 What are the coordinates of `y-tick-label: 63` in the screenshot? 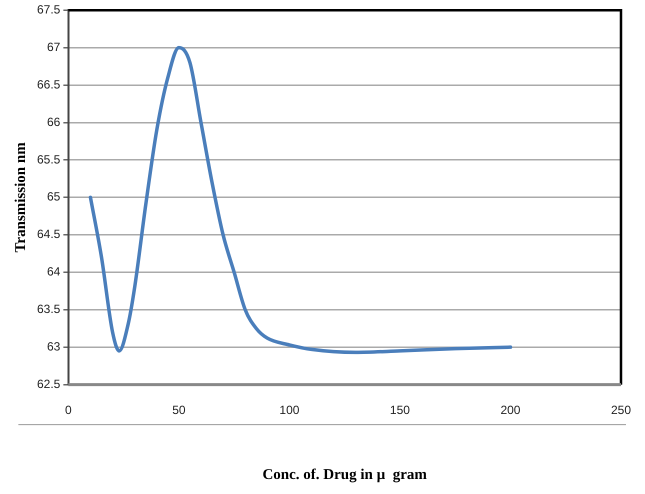 It's located at (53, 346).